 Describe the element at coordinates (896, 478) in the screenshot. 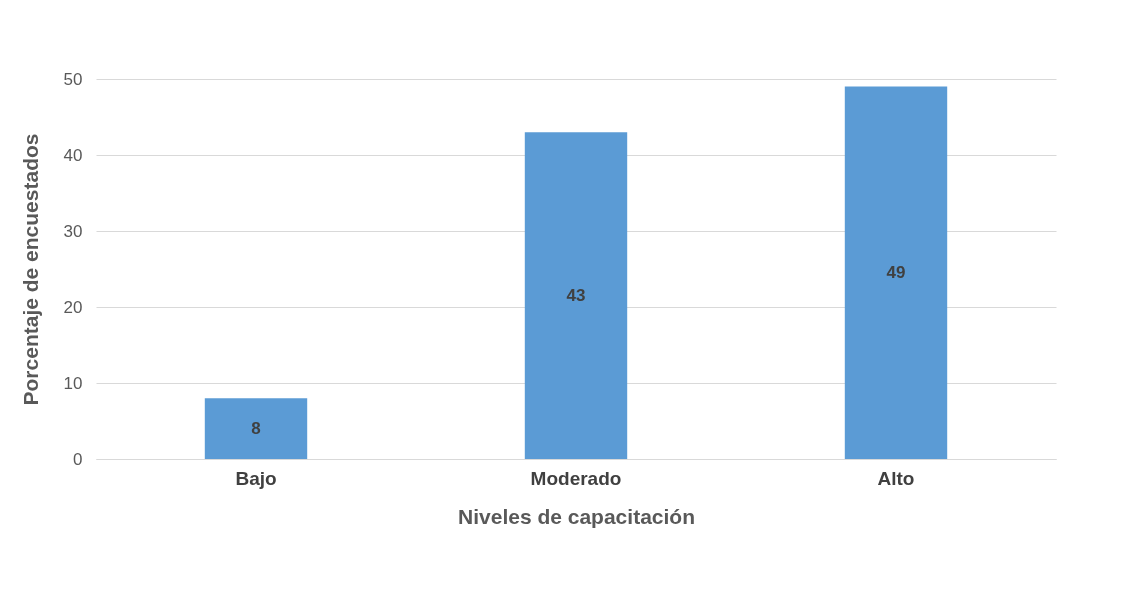

I see `x-tick-label: Alto` at that location.